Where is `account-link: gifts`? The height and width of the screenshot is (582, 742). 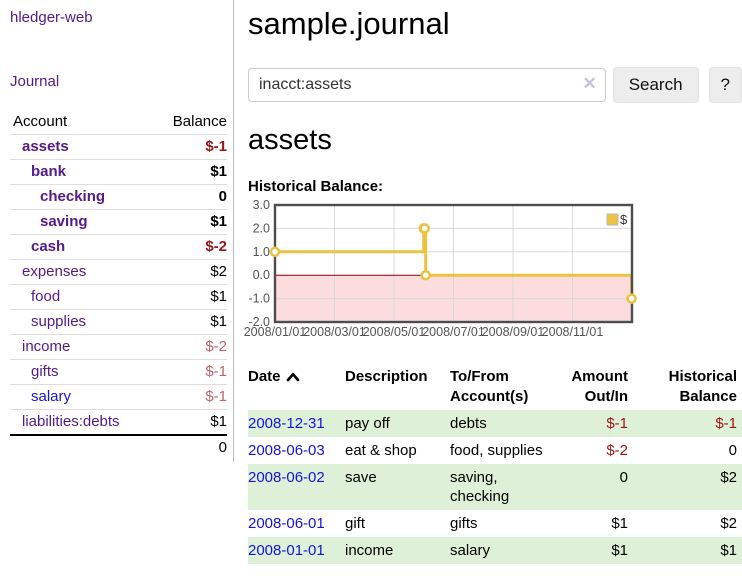 account-link: gifts is located at coordinates (45, 371).